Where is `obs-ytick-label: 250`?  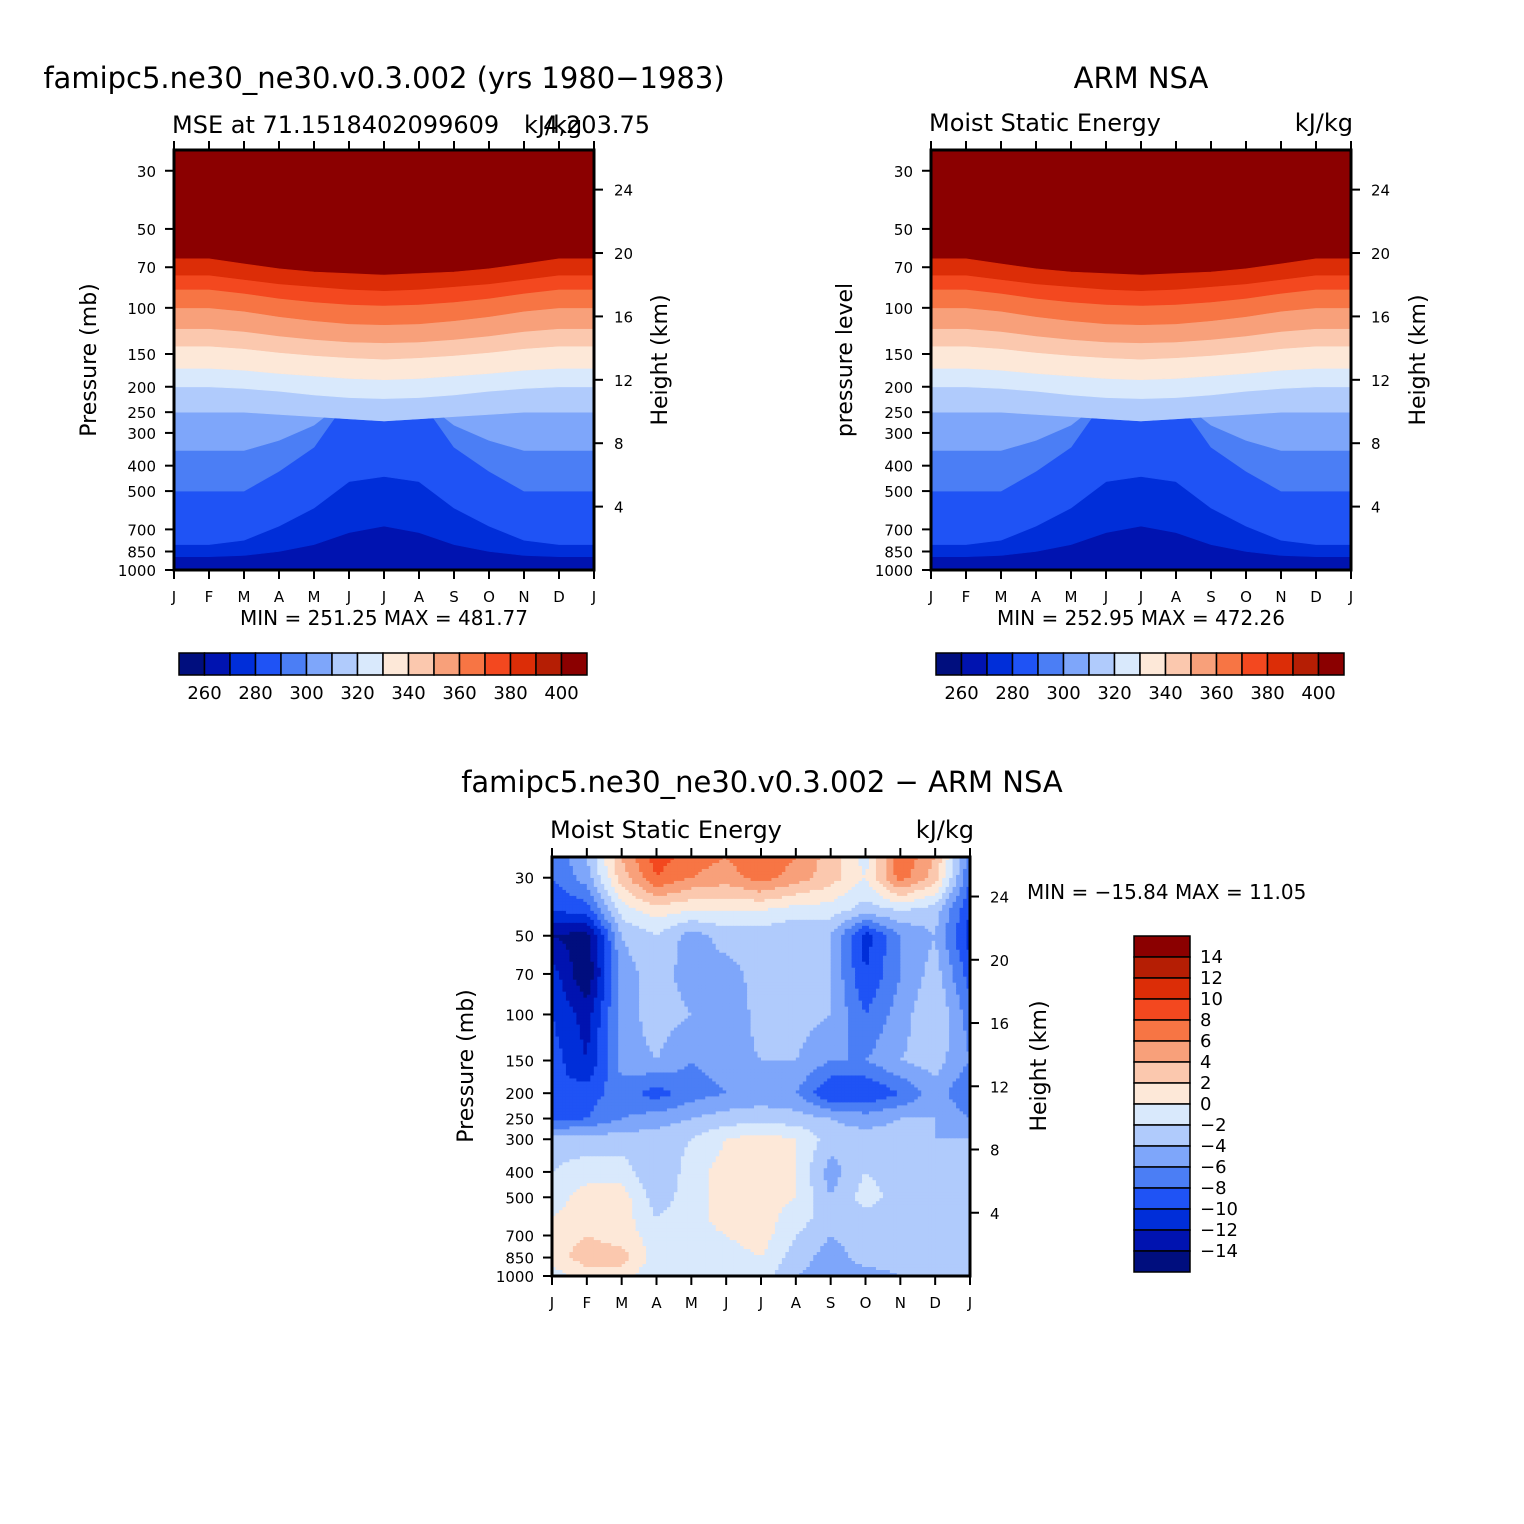 obs-ytick-label: 250 is located at coordinates (898, 413).